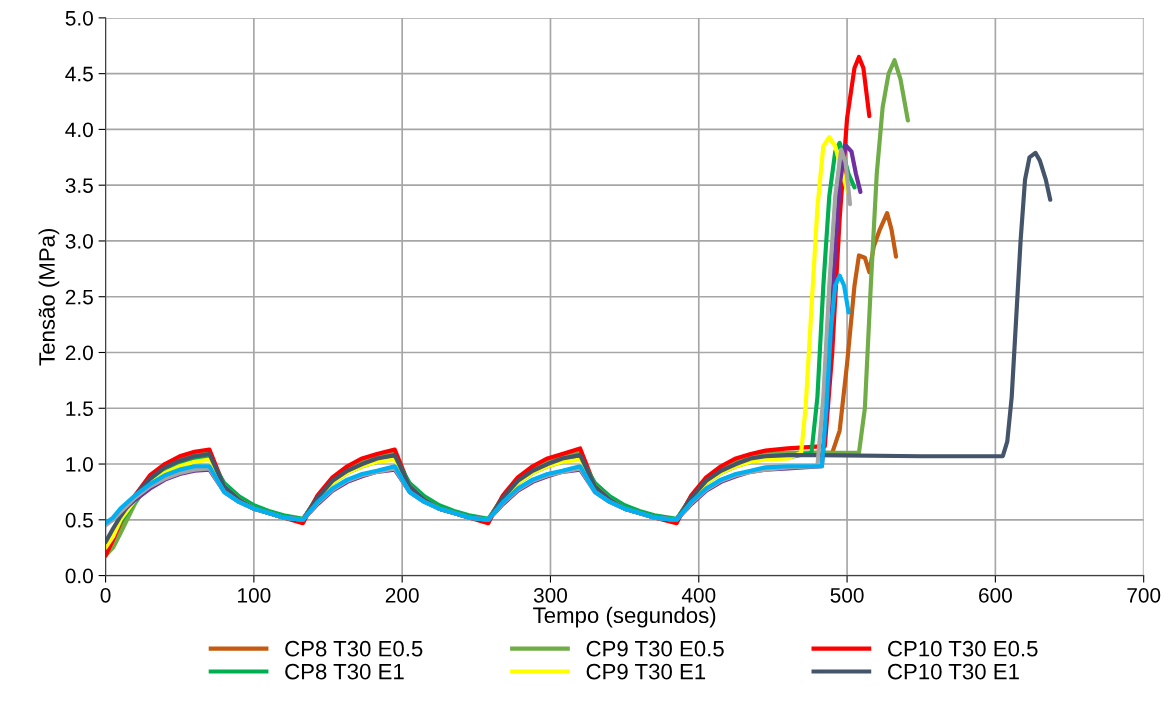 Image resolution: width=1173 pixels, height=715 pixels. Describe the element at coordinates (354, 648) in the screenshot. I see `legend-label: CP8 T30 E0.5` at that location.